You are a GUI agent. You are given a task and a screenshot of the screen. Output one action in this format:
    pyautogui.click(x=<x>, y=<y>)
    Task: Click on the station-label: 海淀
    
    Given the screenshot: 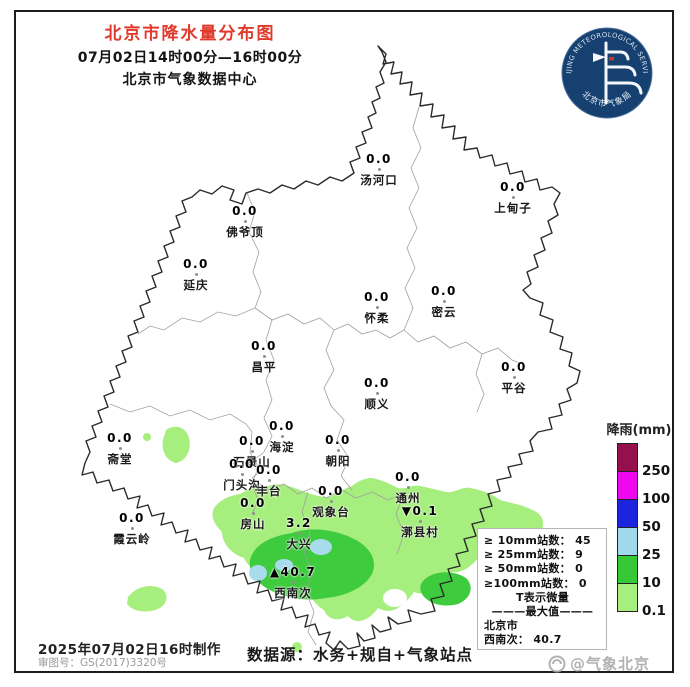 What is the action you would take?
    pyautogui.click(x=282, y=447)
    